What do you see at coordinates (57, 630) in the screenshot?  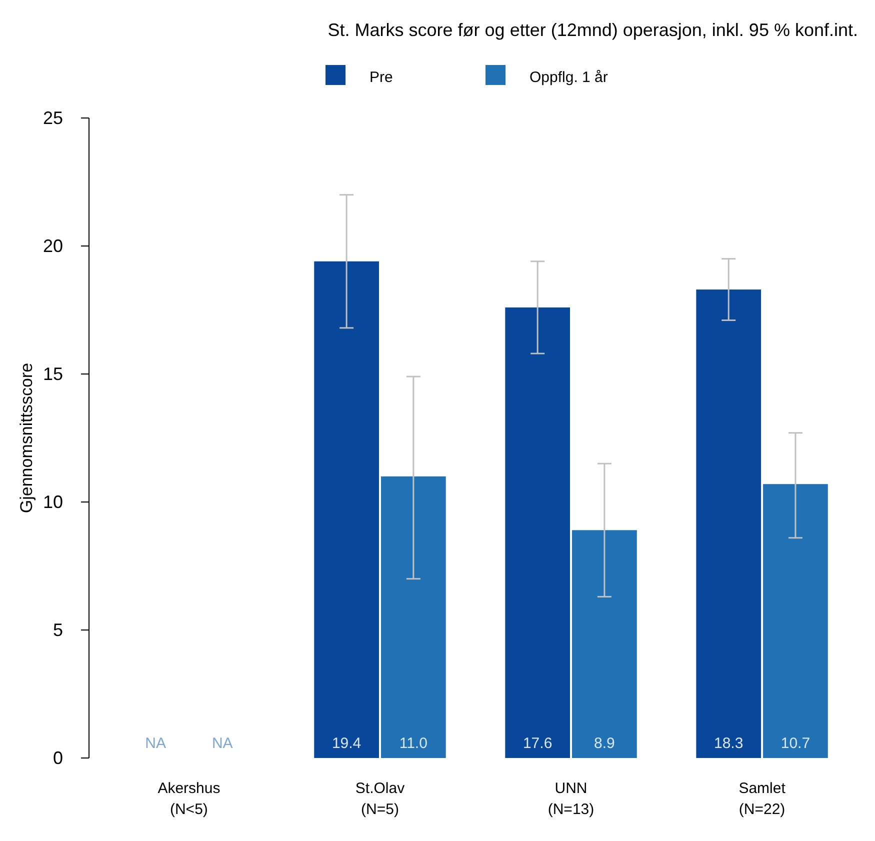 I see `y-tick-label: 5` at bounding box center [57, 630].